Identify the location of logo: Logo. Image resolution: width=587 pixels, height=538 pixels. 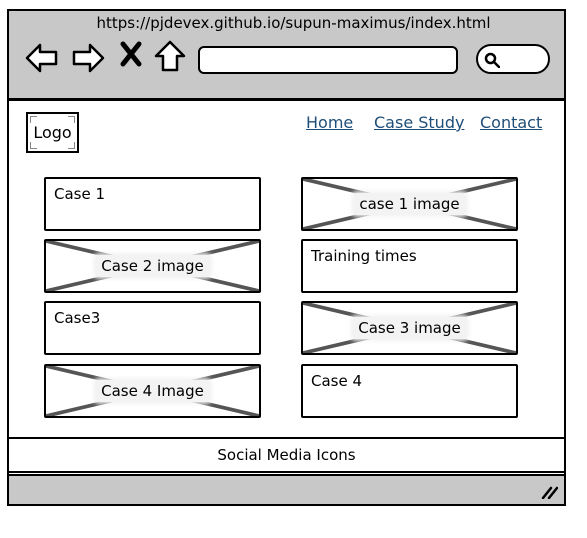
(52, 132).